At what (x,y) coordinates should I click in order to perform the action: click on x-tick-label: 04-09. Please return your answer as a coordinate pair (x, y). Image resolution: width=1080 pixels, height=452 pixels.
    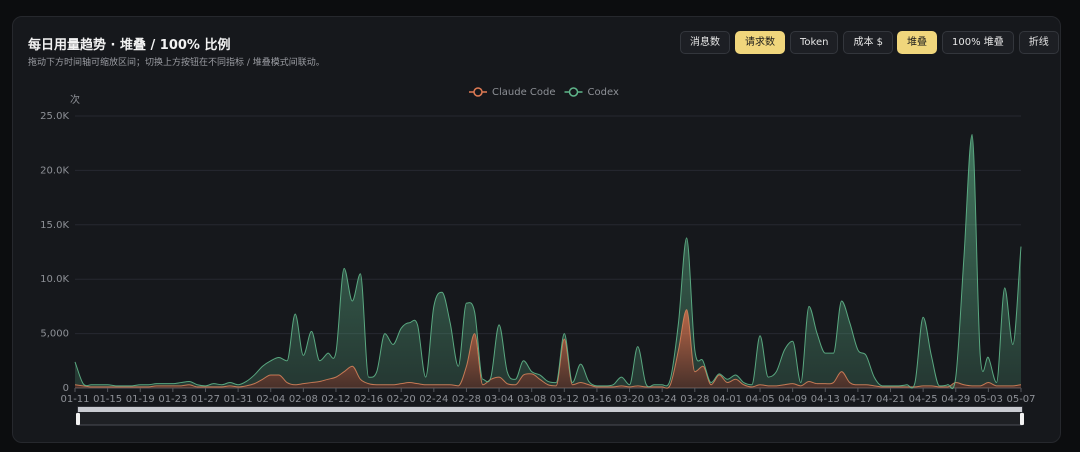
    Looking at the image, I should click on (792, 399).